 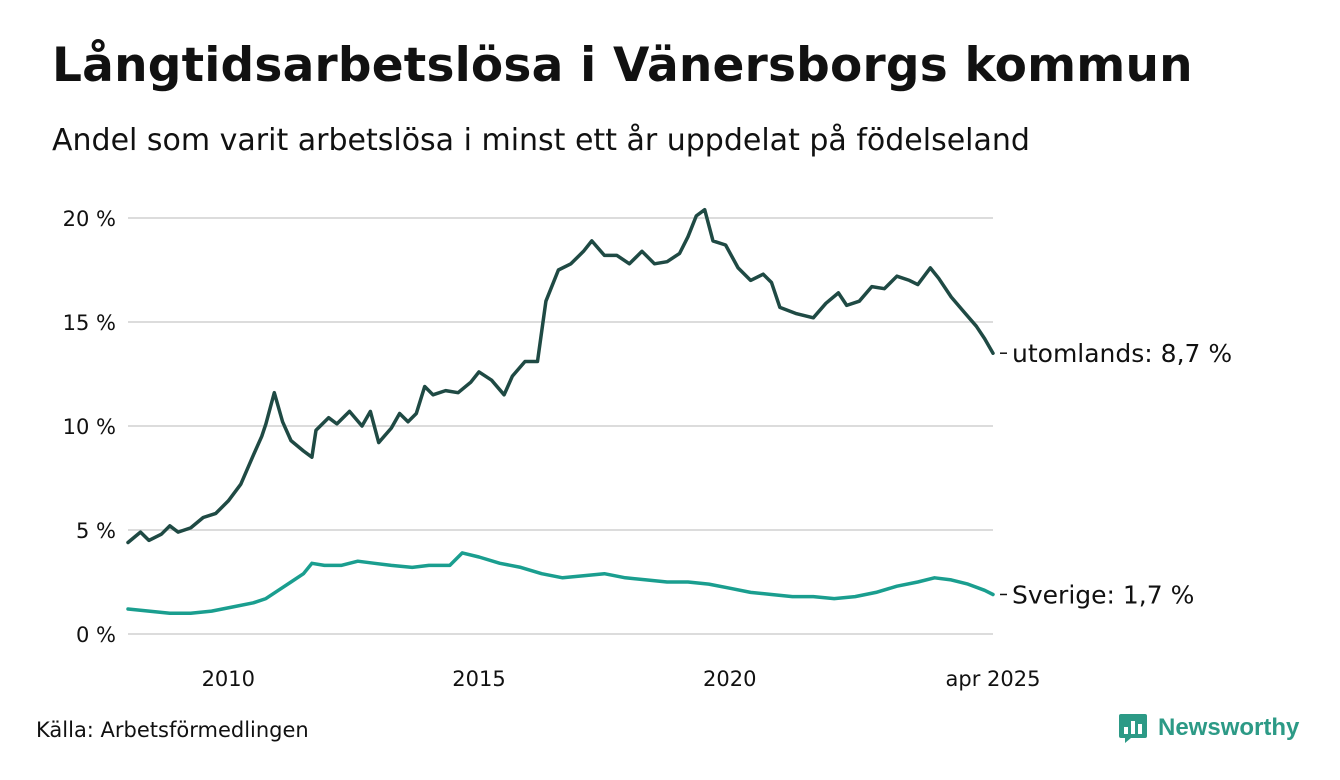 What do you see at coordinates (622, 65) in the screenshot?
I see `chart-title: Långtidsarbetslösa i Vänersborgs kommun` at bounding box center [622, 65].